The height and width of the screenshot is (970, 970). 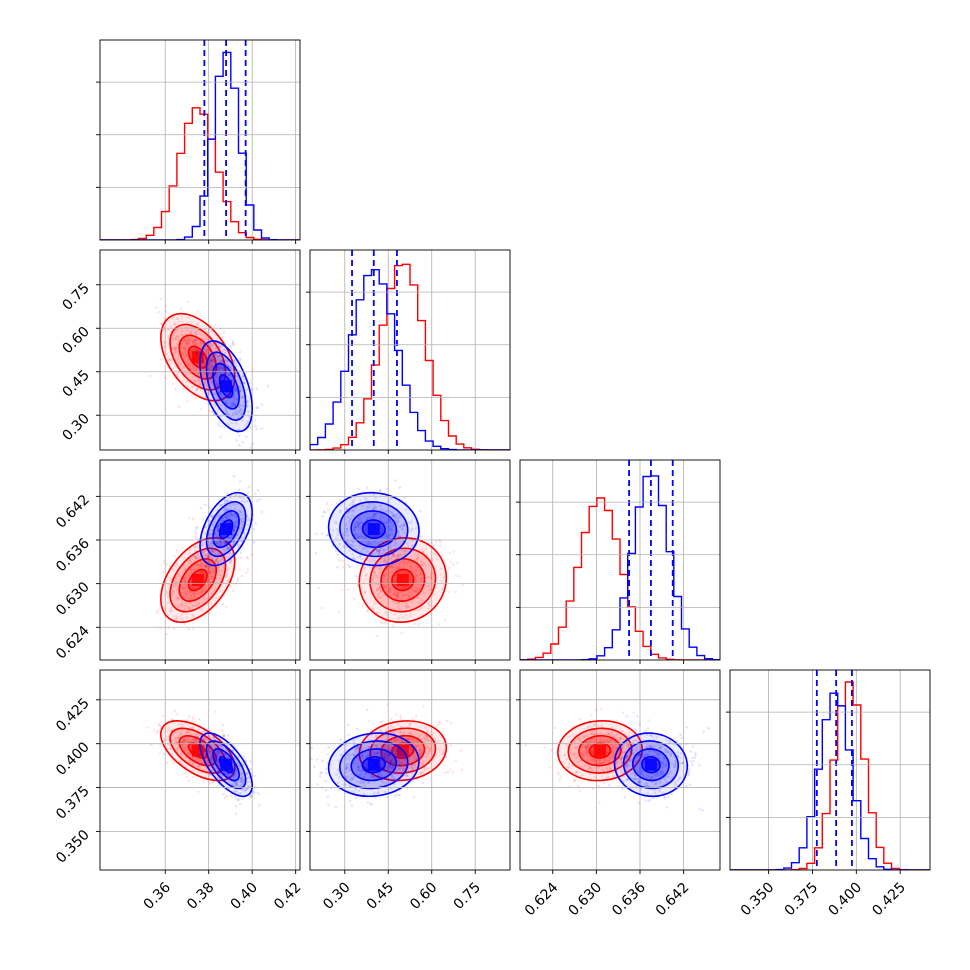 I want to click on panel-content, so click(x=203, y=762).